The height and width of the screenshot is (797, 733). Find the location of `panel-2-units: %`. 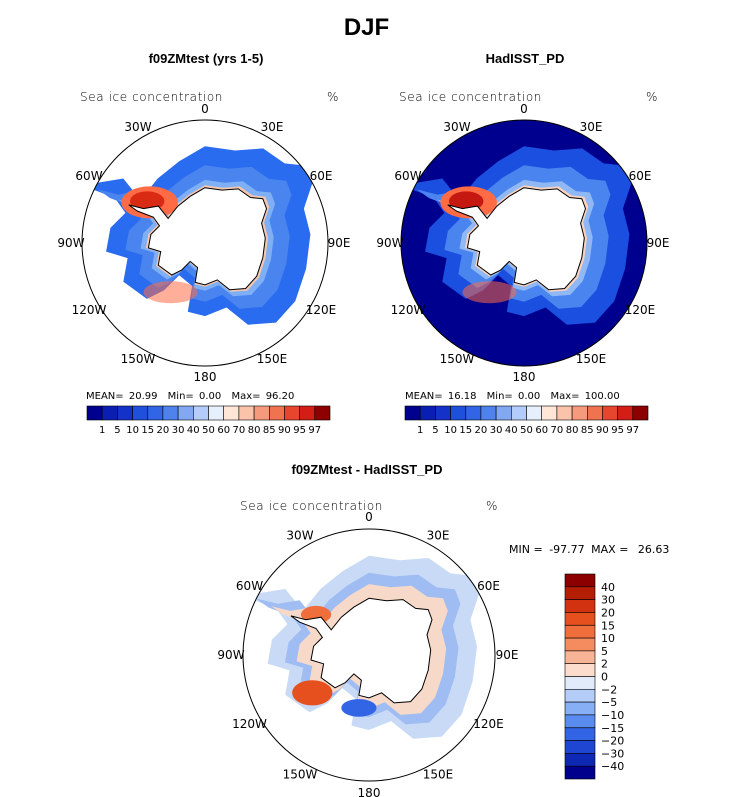

panel-2-units: % is located at coordinates (652, 97).